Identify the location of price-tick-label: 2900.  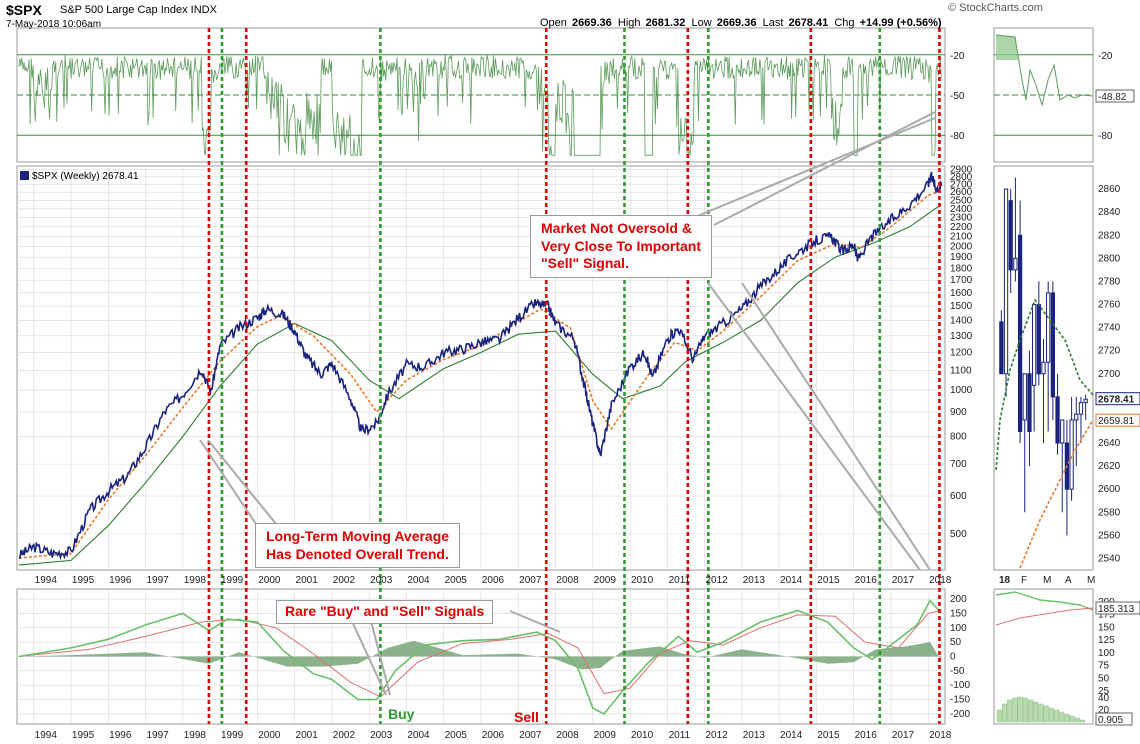
(961, 170).